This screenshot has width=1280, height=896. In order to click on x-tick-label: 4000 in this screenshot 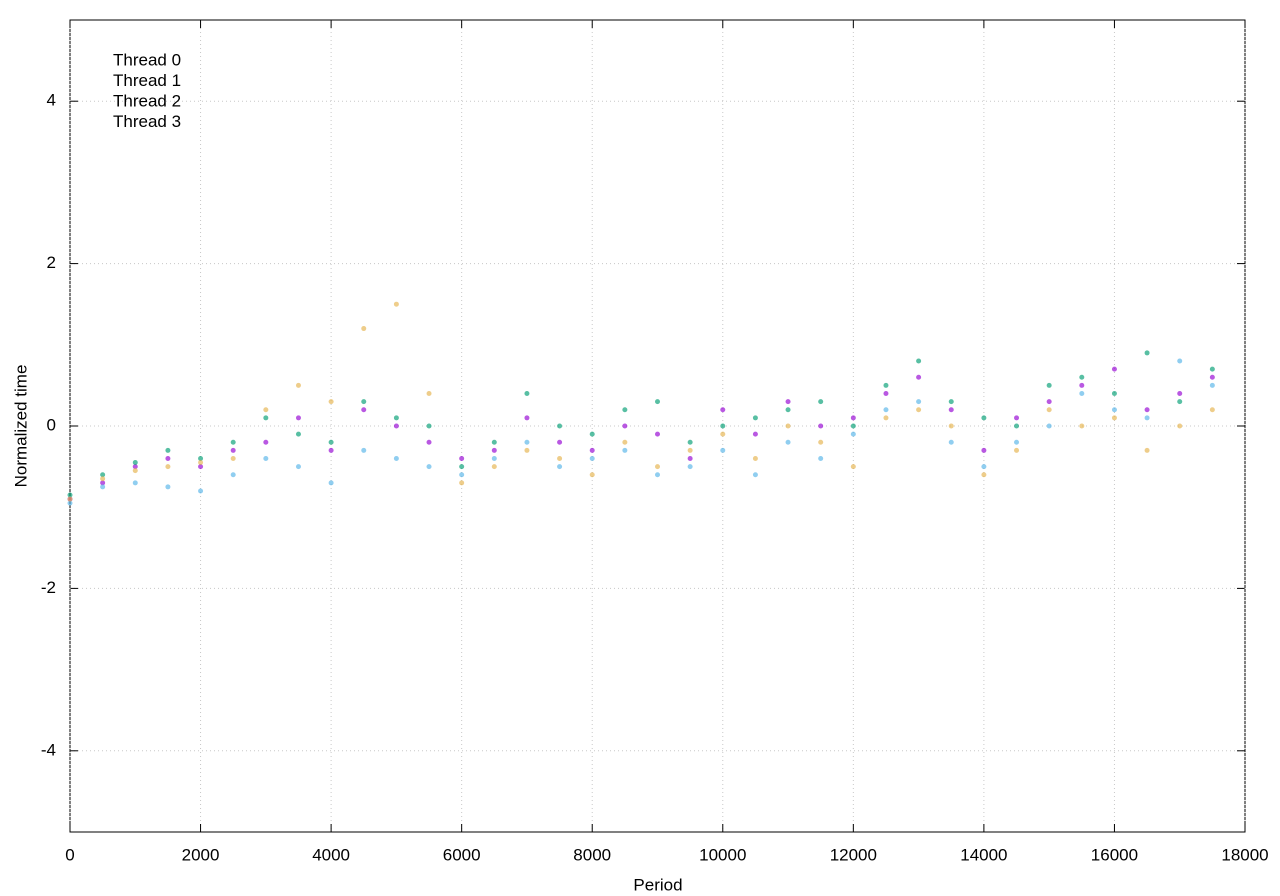, I will do `click(331, 854)`.